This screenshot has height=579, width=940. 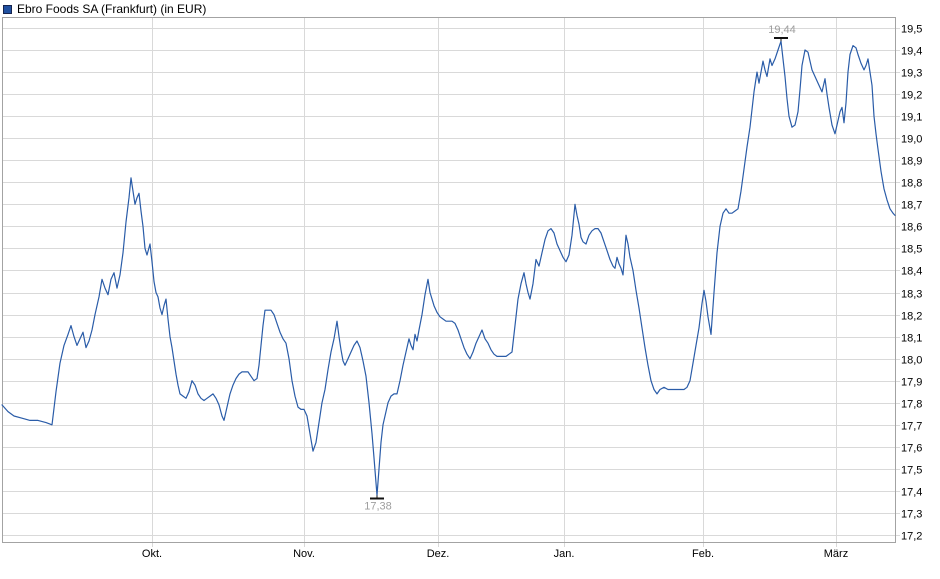 I want to click on y-axis-label: 17,7, so click(x=911, y=427).